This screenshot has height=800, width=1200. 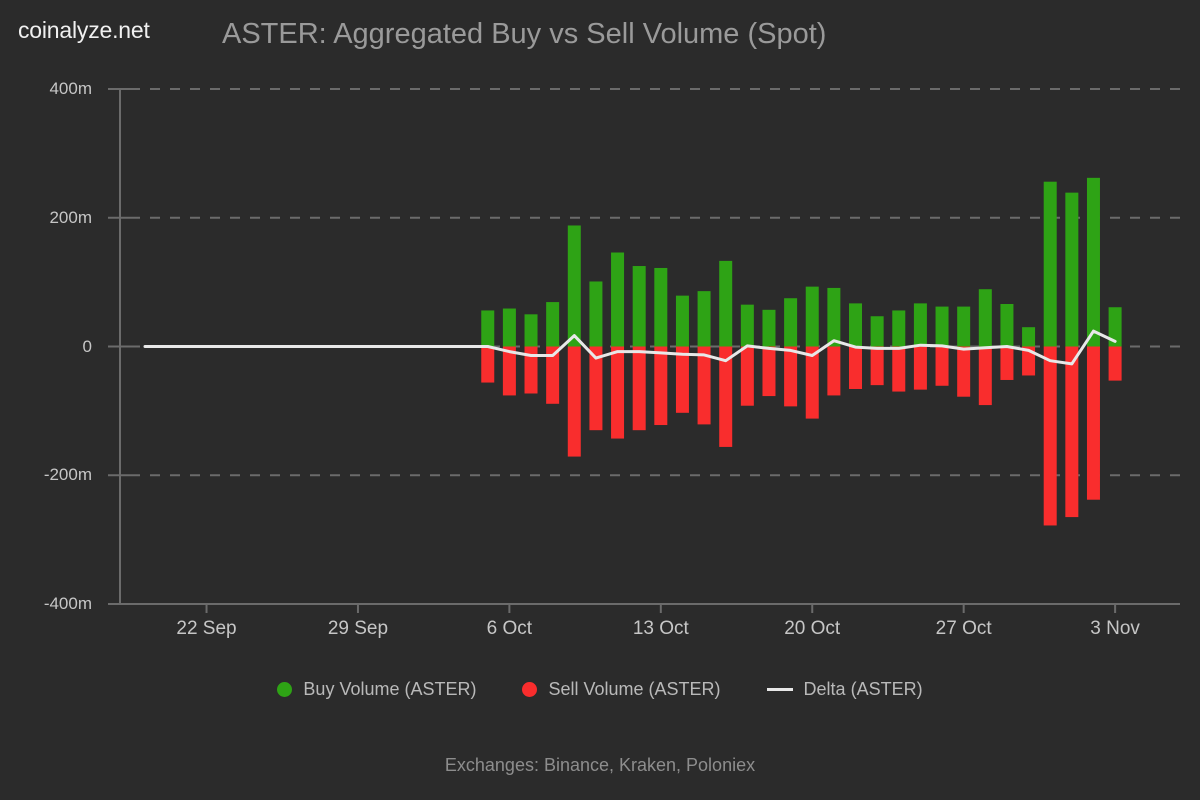 What do you see at coordinates (67, 475) in the screenshot?
I see `y-axis-tick-label: -200m` at bounding box center [67, 475].